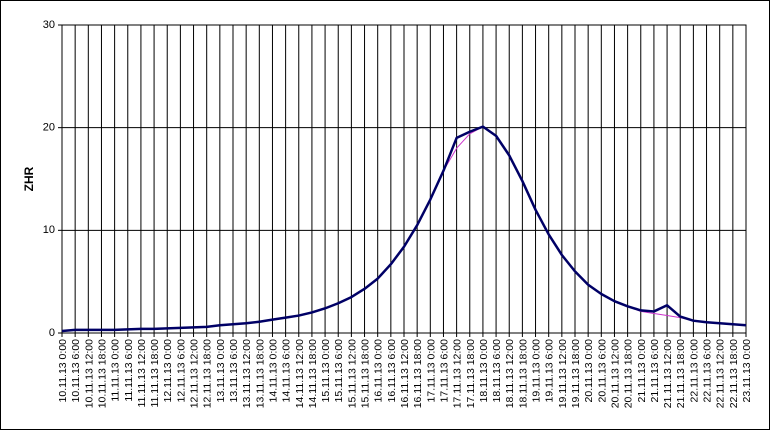 The image size is (770, 430). What do you see at coordinates (49, 128) in the screenshot?
I see `y-tick-label: 20` at bounding box center [49, 128].